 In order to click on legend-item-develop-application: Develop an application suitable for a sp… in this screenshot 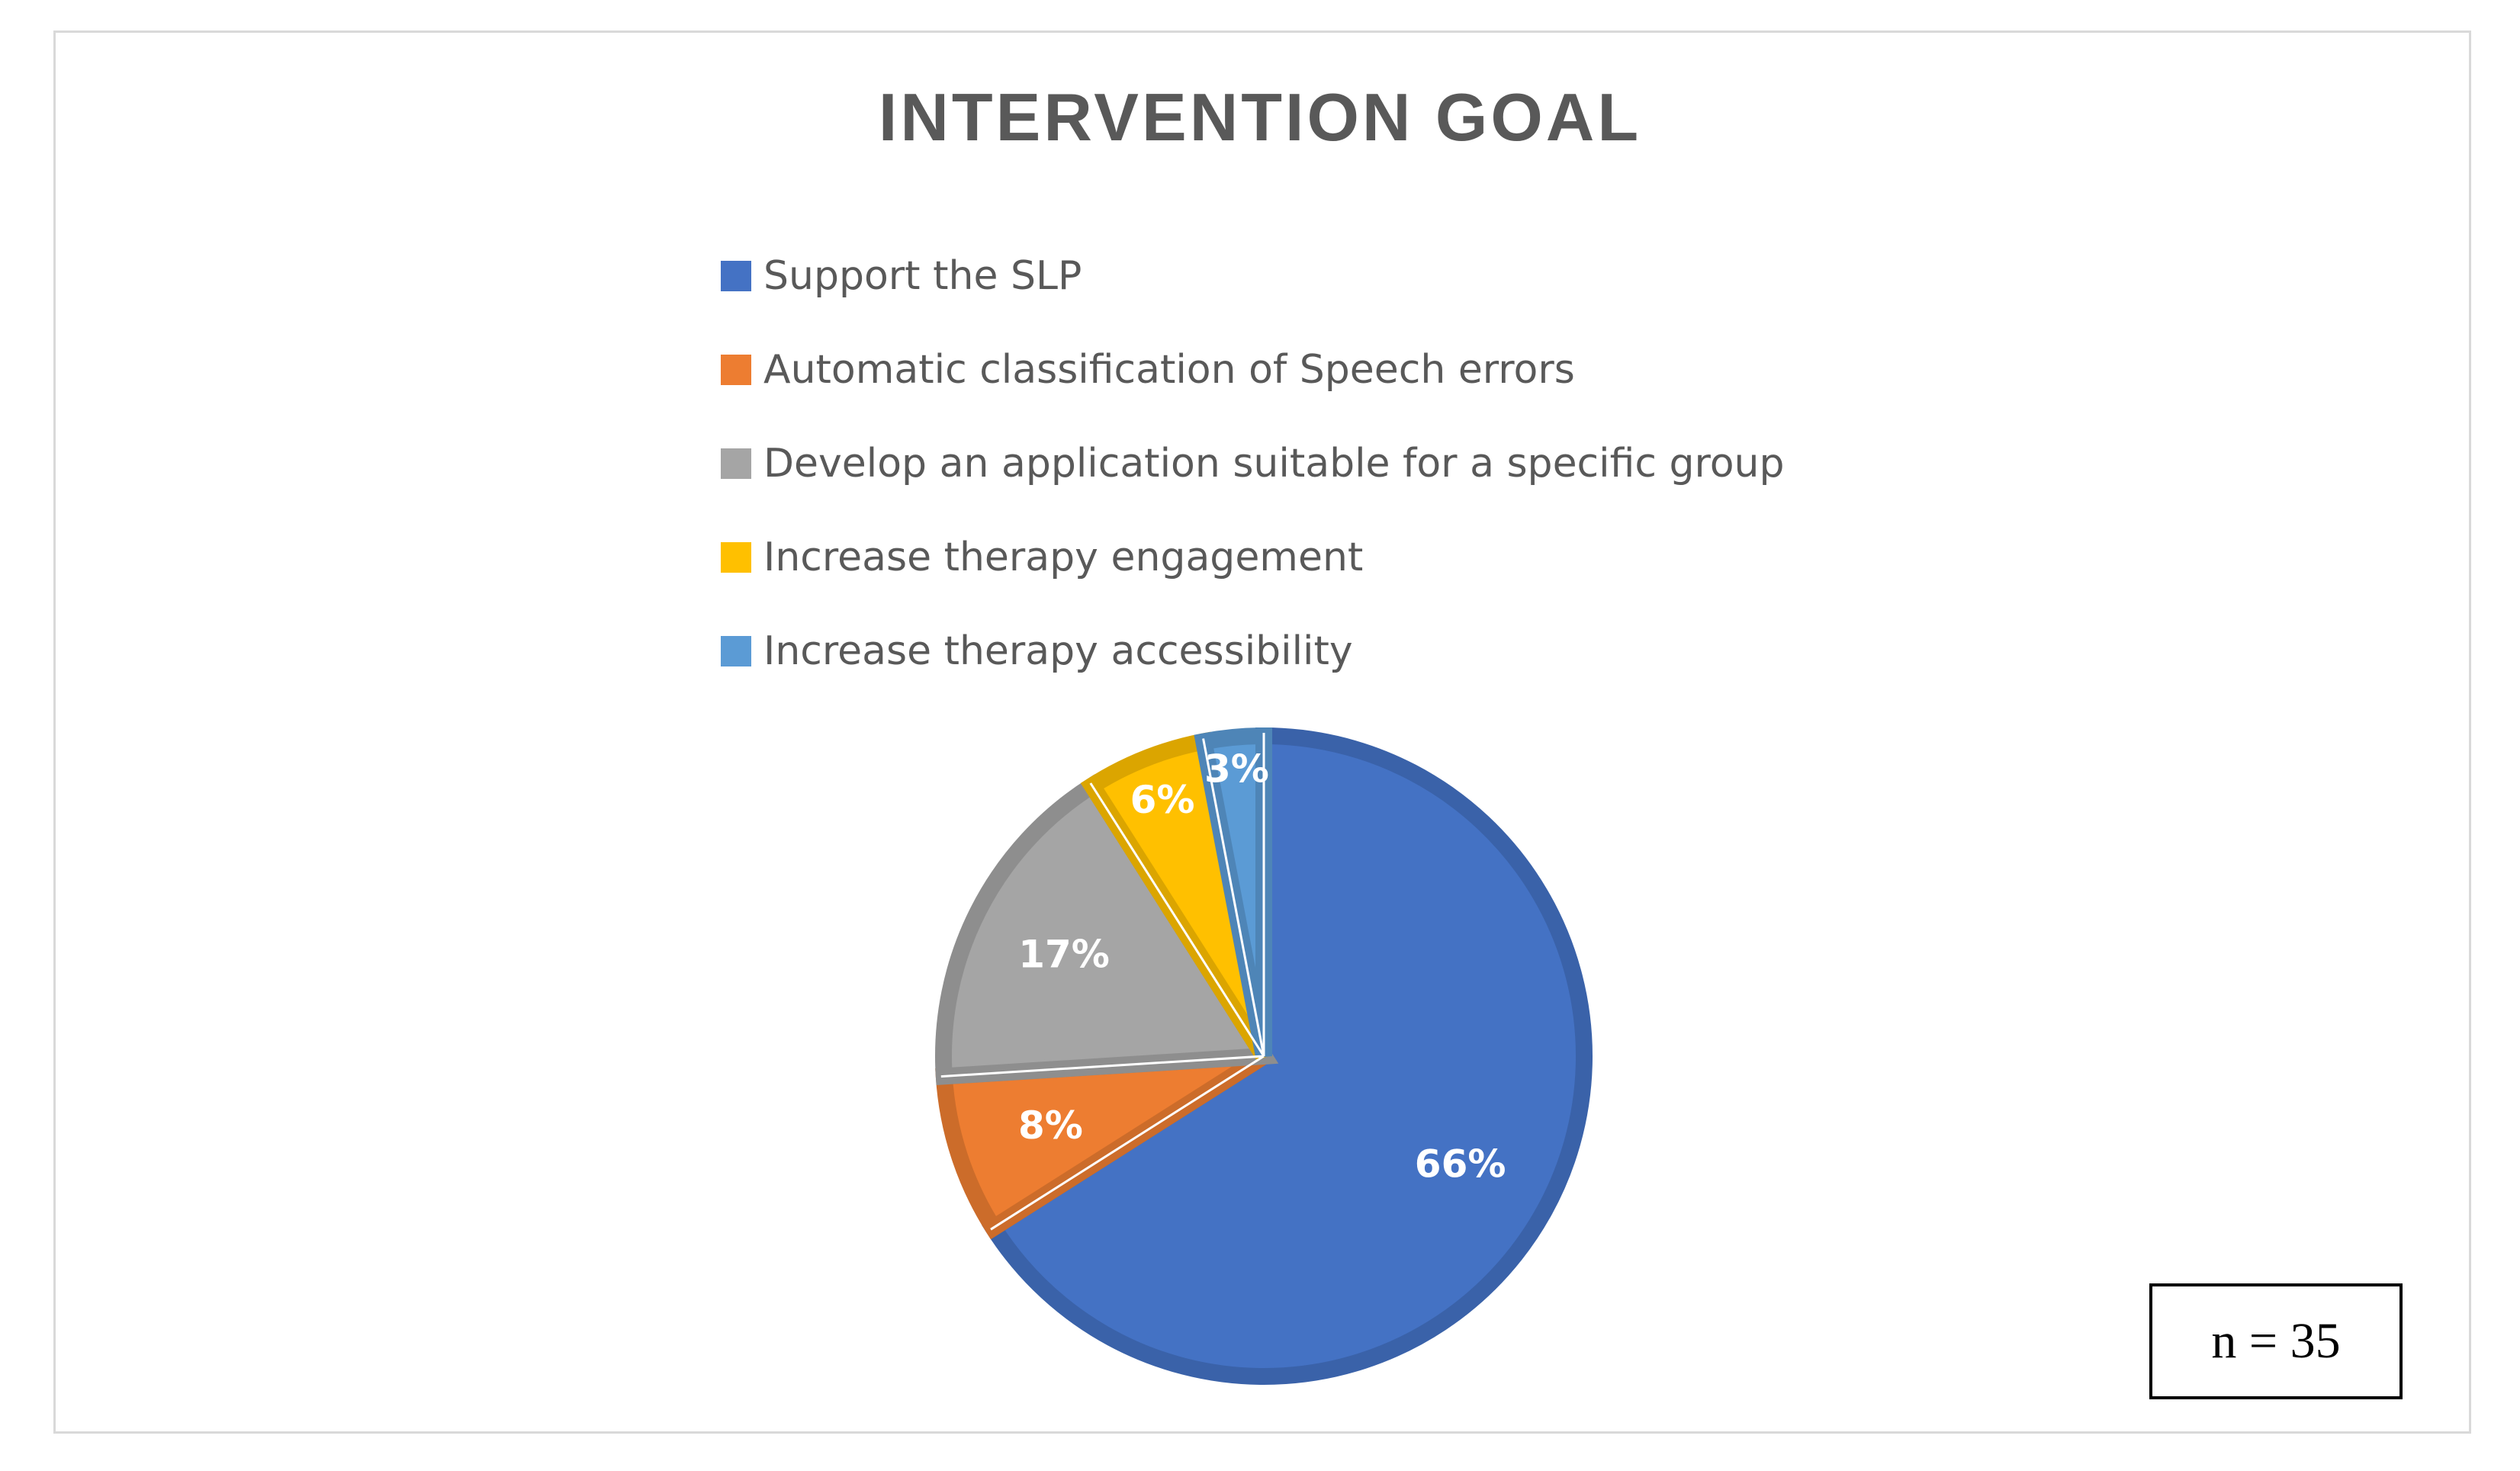, I will do `click(1253, 463)`.